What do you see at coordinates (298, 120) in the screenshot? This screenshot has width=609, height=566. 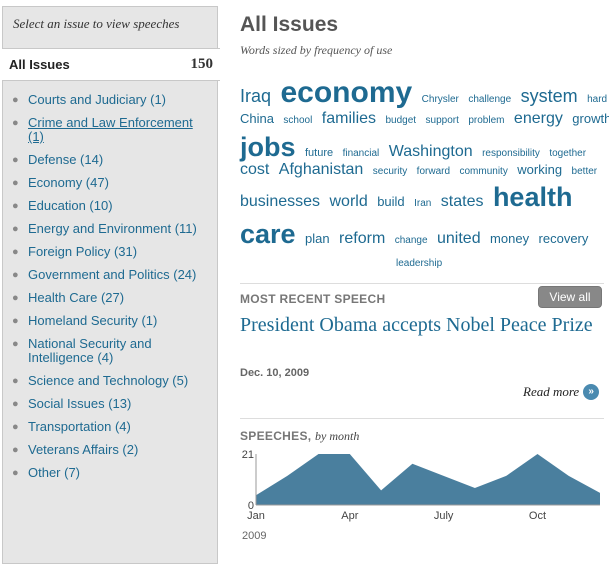 I see `cloud-word: school` at bounding box center [298, 120].